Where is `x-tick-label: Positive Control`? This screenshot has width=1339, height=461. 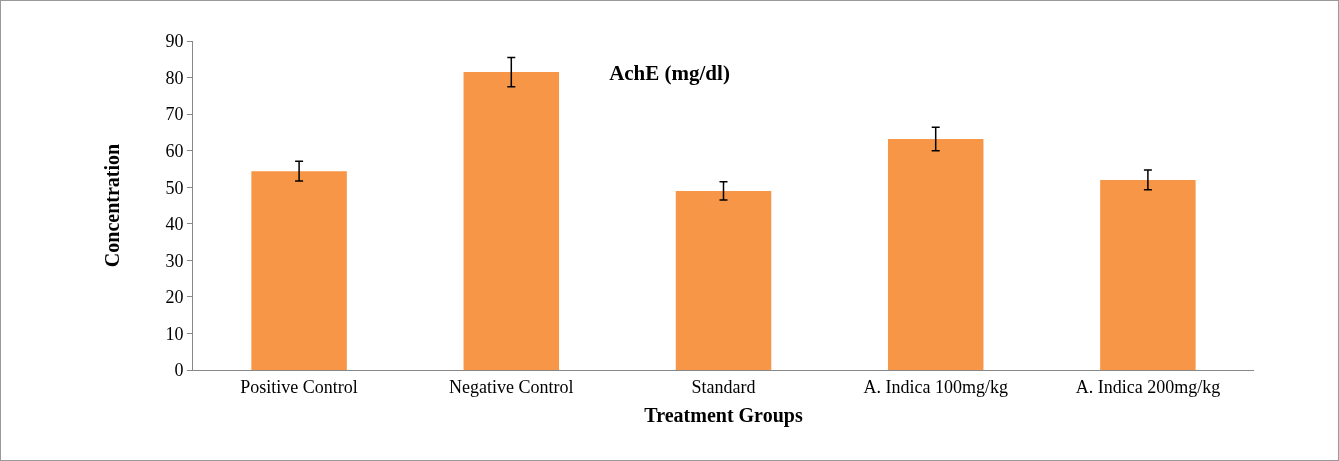 x-tick-label: Positive Control is located at coordinates (299, 386).